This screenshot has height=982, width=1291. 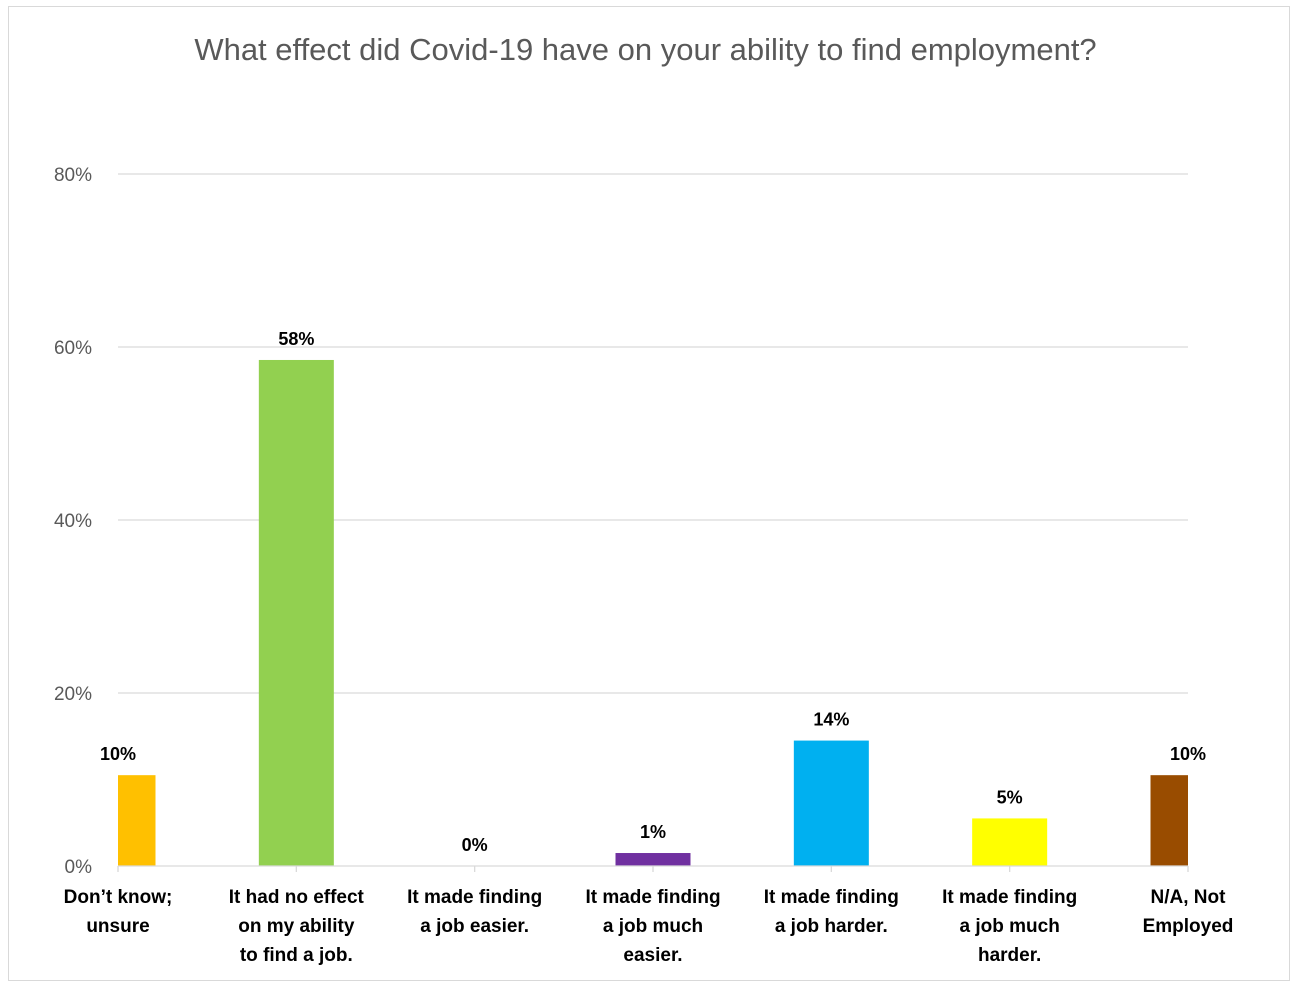 What do you see at coordinates (652, 955) in the screenshot?
I see `x-category-label-line: easier.` at bounding box center [652, 955].